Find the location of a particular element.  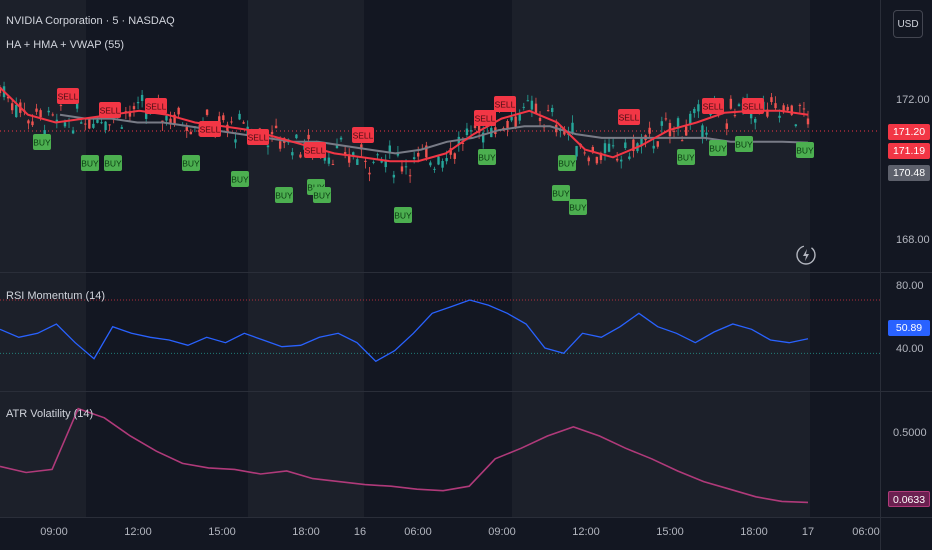

rsi-value-tag: 50.89 is located at coordinates (909, 328).